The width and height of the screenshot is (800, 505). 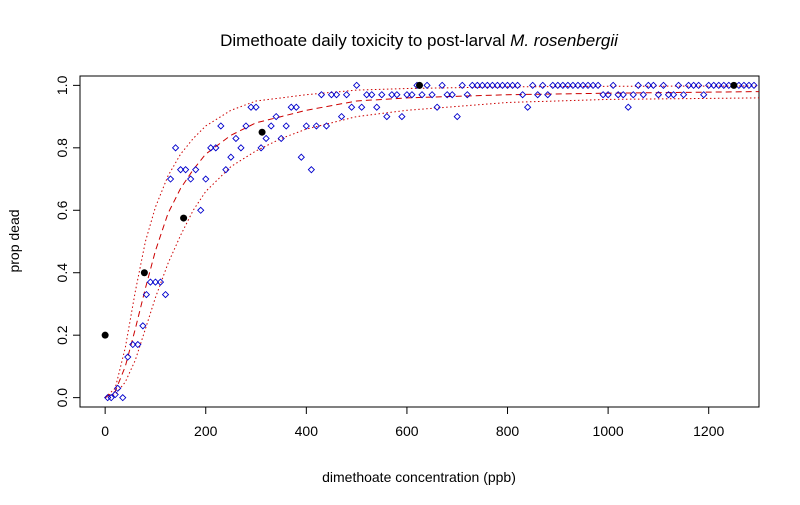 What do you see at coordinates (67, 241) in the screenshot?
I see `y-axis: 0.0 0.2 0.4 0.6 0.8 1.0` at bounding box center [67, 241].